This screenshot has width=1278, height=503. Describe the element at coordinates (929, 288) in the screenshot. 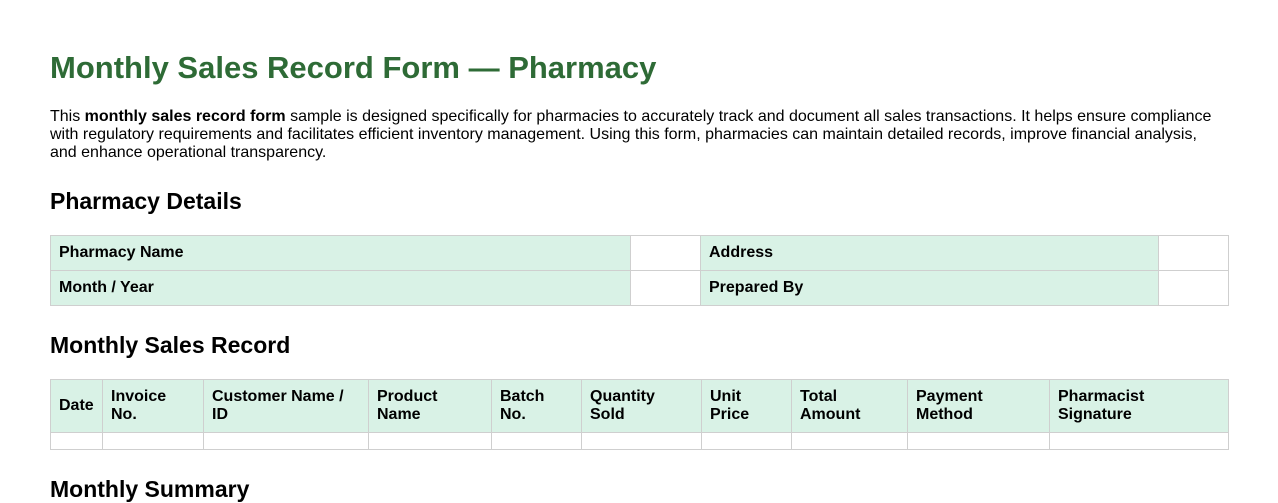

I see `prepared-by-label: Prepared By` at that location.